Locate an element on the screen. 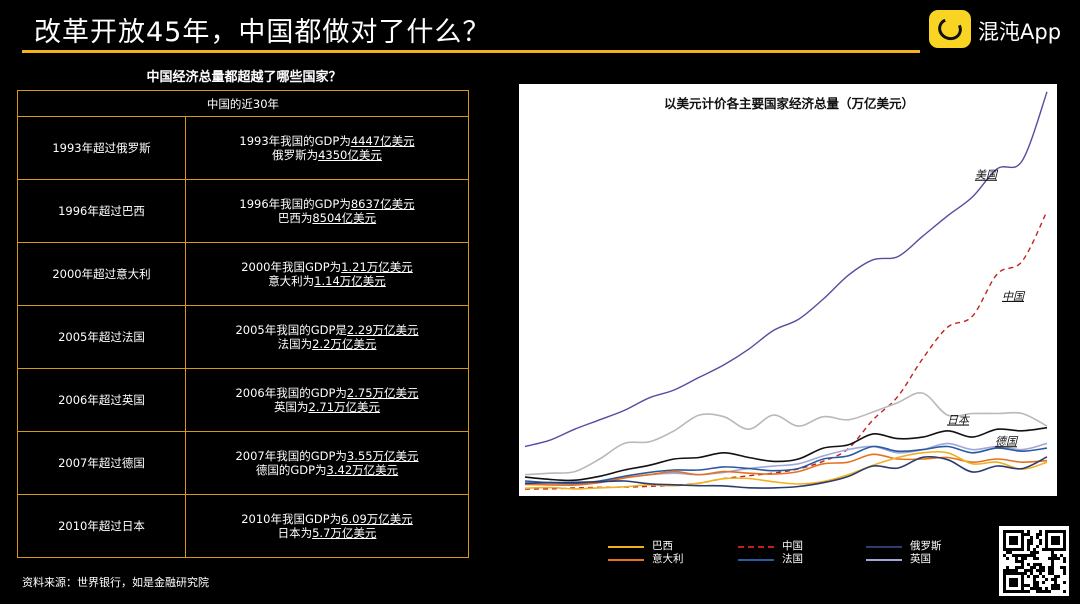  brand-name: 混沌App is located at coordinates (1020, 32).